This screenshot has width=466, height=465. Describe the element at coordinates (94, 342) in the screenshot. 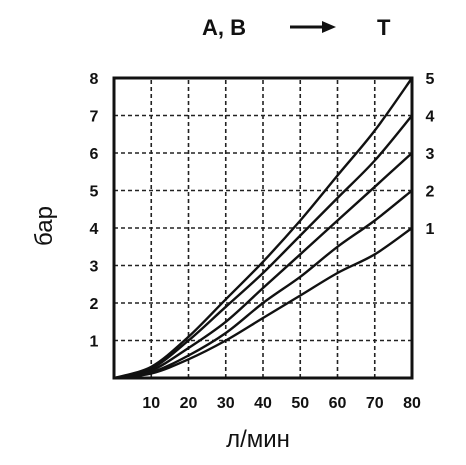

I see `y-tick-label: 1` at that location.